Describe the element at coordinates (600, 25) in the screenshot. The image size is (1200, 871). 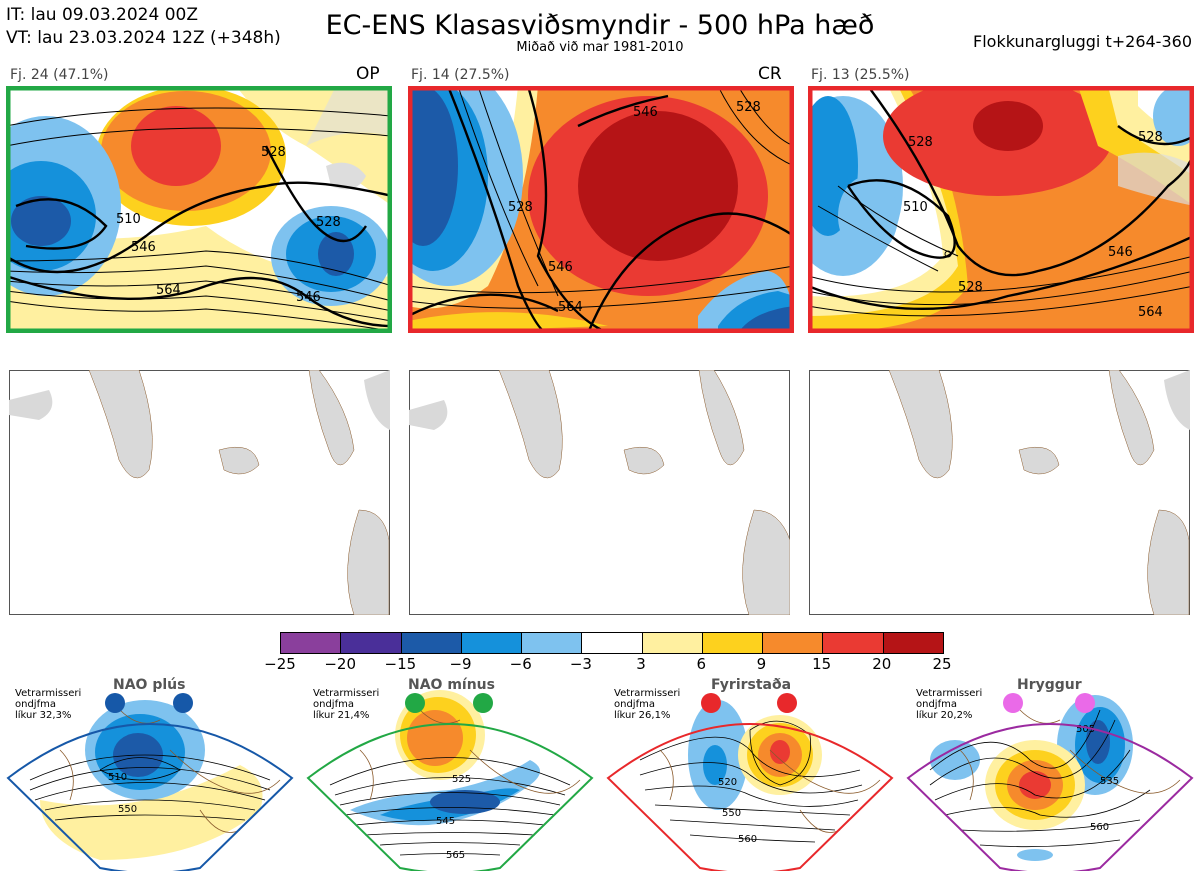
I see `page-title: EC-ENS Klasasviðsmyndir - 500 hPa hæð` at that location.